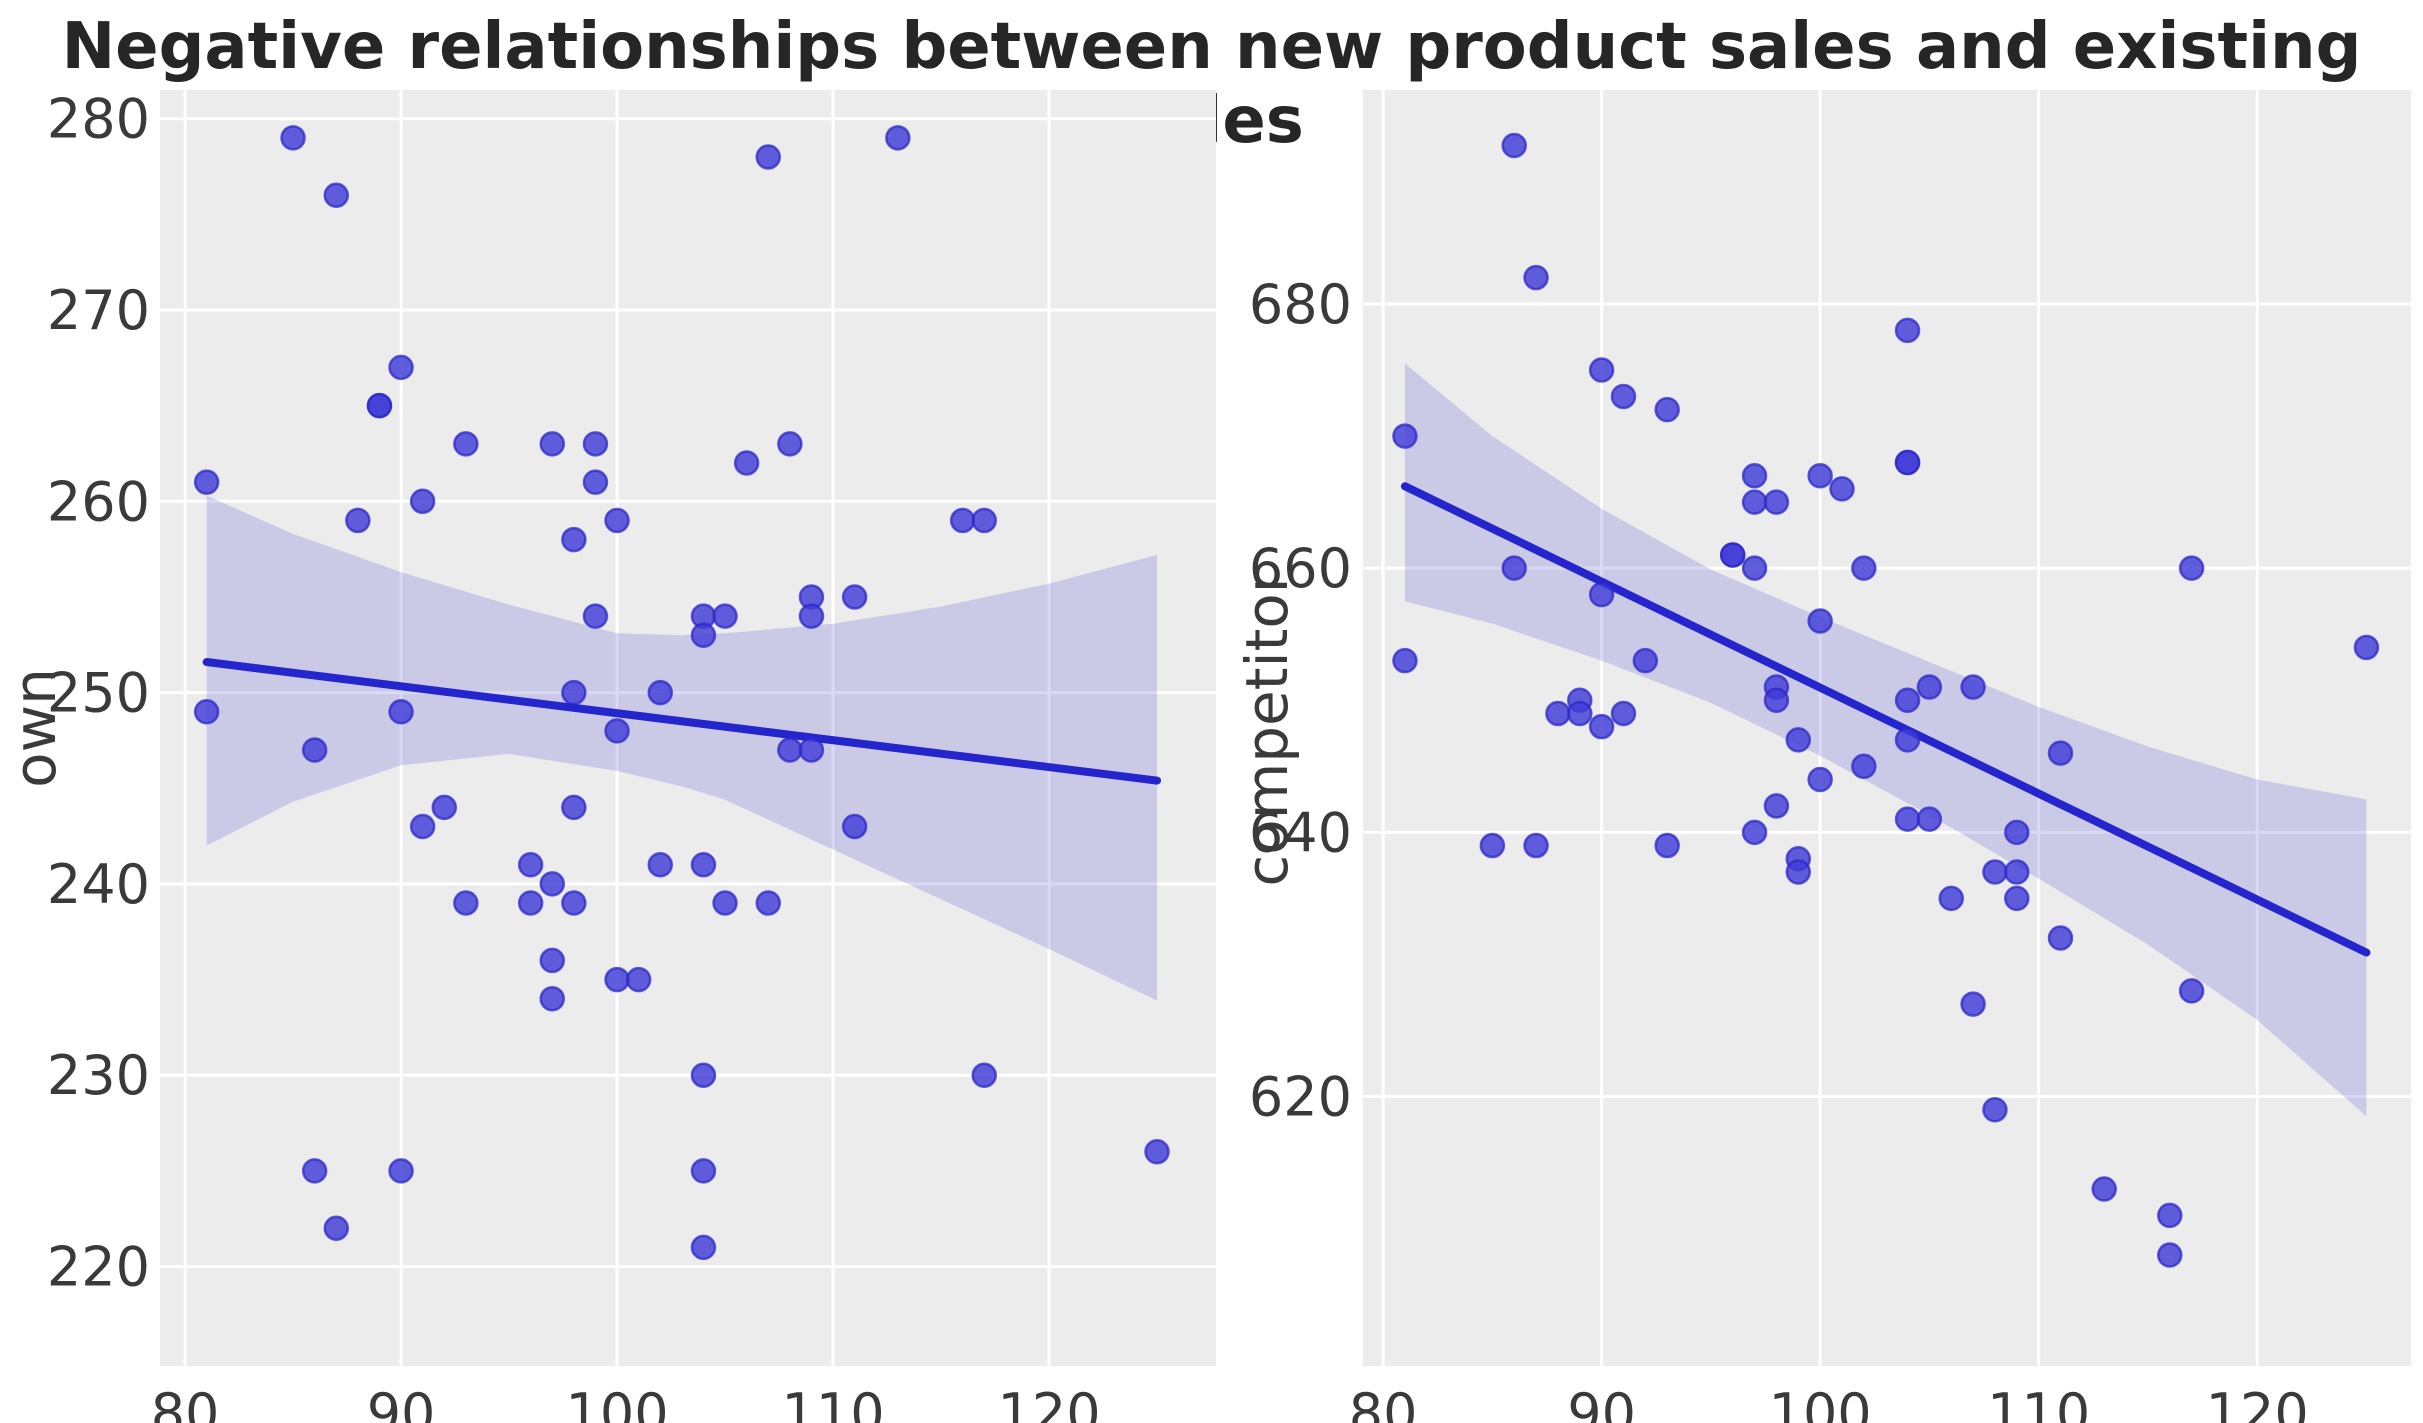 The image size is (2423, 1423). What do you see at coordinates (98, 501) in the screenshot?
I see `y-tick-label: 260` at bounding box center [98, 501].